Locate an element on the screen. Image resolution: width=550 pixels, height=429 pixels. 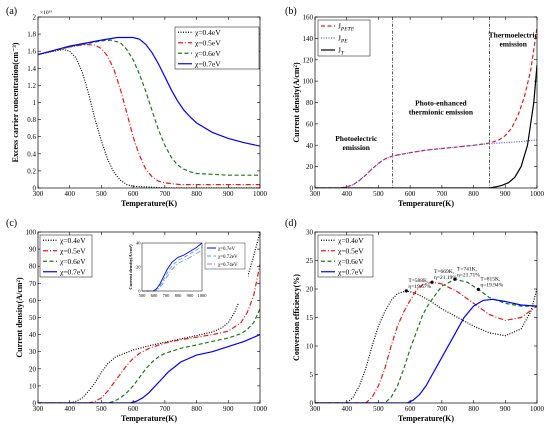
inset-y-tick-label: 0 is located at coordinates (139, 291).